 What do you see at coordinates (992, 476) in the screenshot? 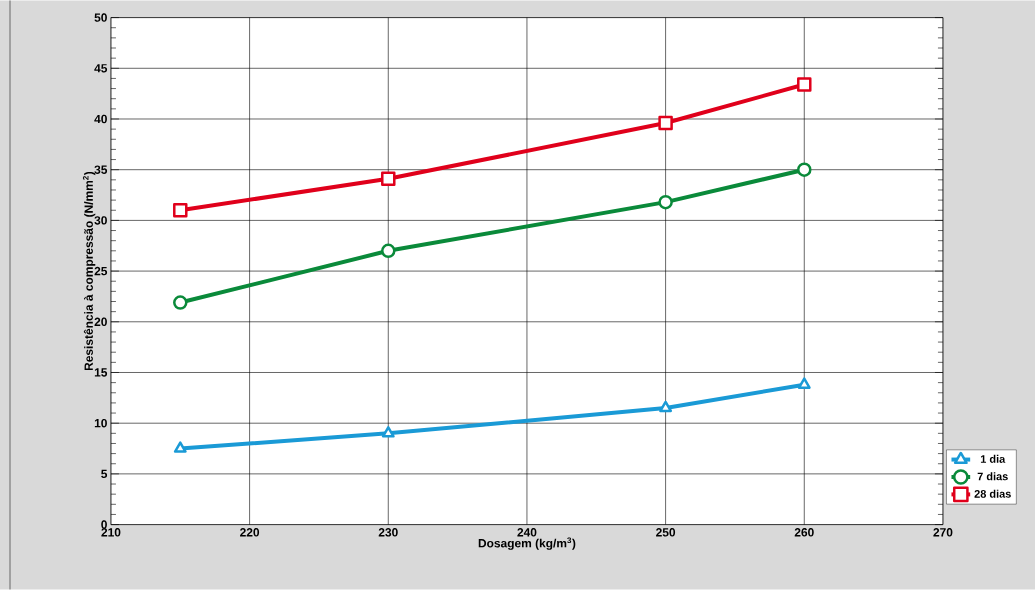
I see `legend-label: 7 dias` at bounding box center [992, 476].